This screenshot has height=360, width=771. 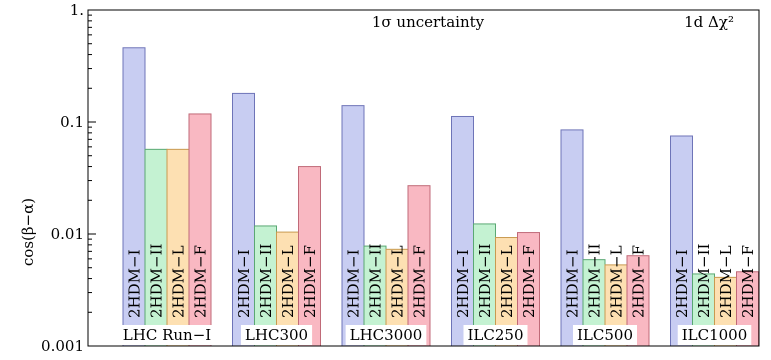 I want to click on y-tick-label: 0.1, so click(x=72, y=122).